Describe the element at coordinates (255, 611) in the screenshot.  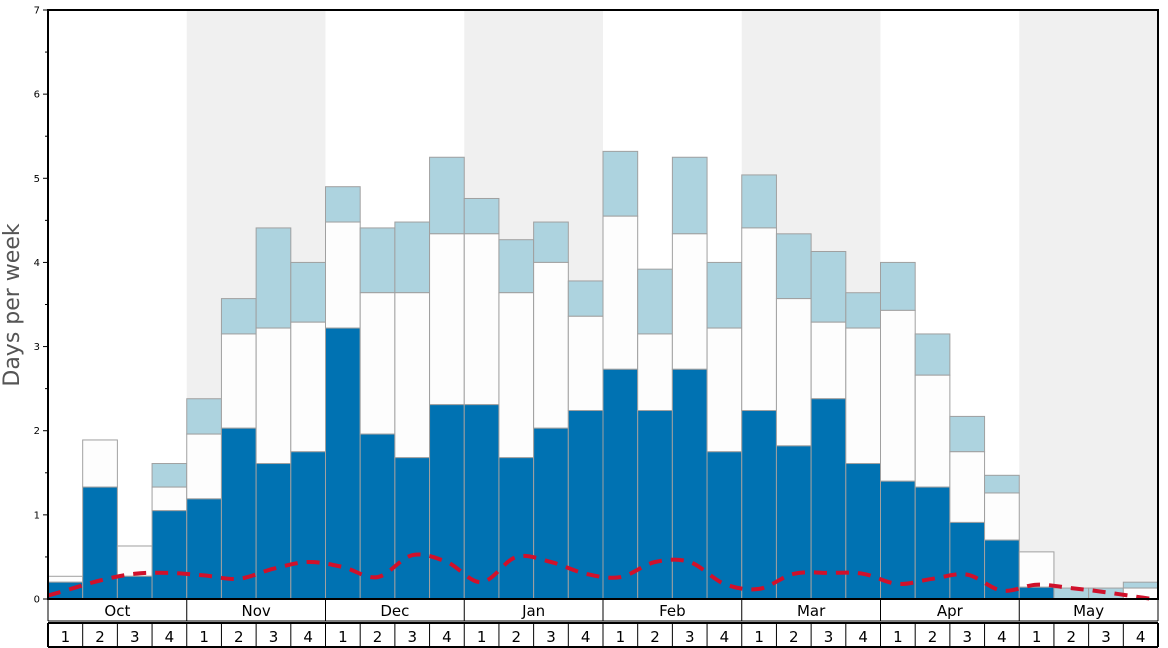
I see `month-label-nov: Nov` at that location.